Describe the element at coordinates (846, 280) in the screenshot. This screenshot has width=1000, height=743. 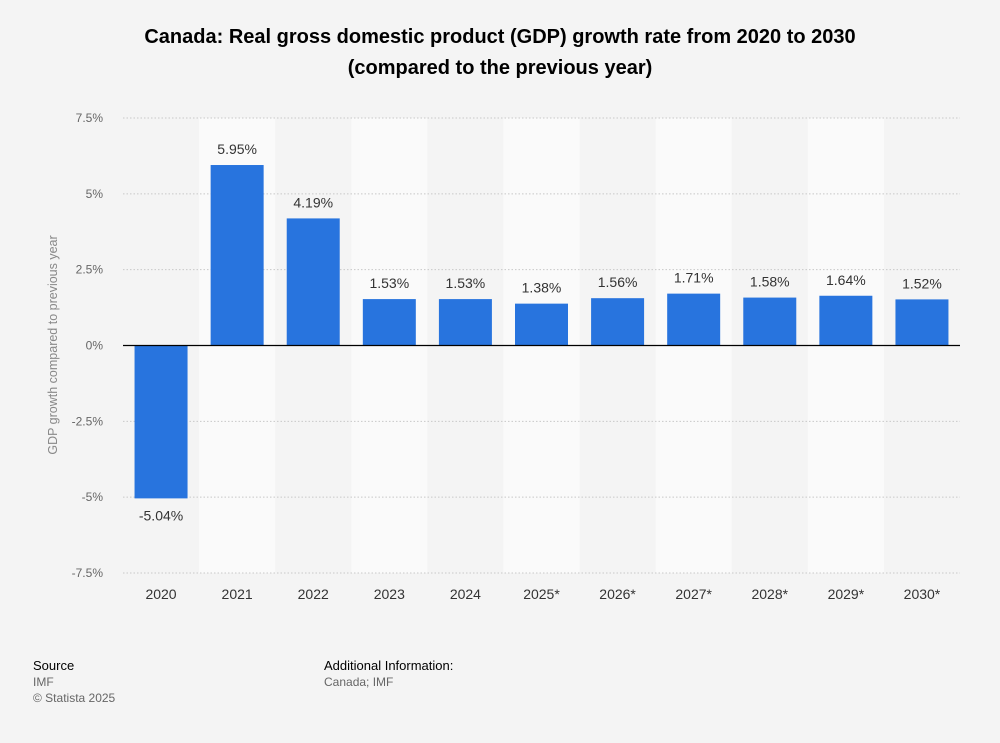
I see `value-label: 1.64%` at that location.